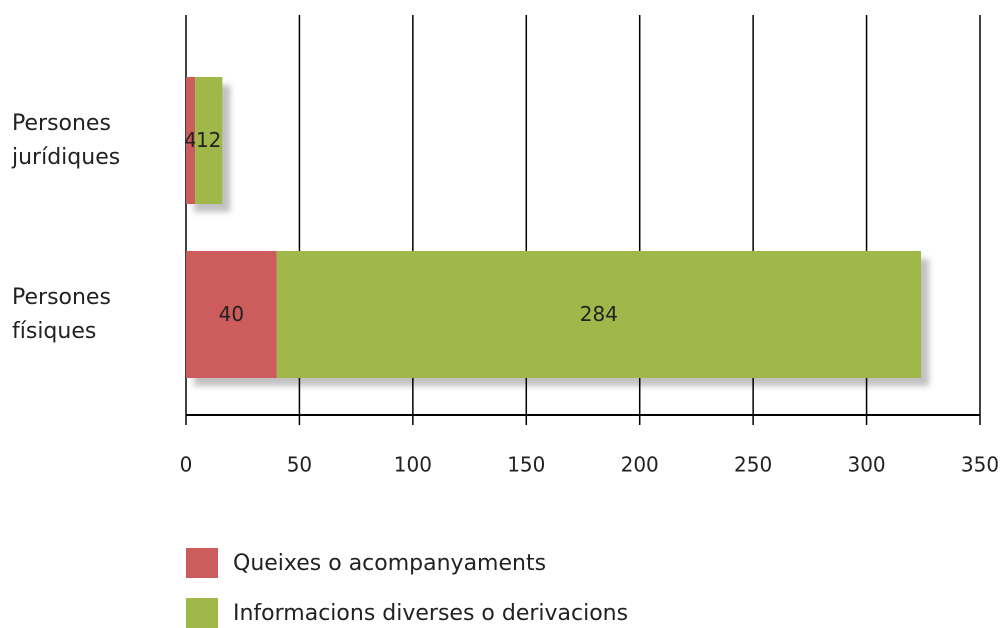 The height and width of the screenshot is (628, 1004). Describe the element at coordinates (980, 465) in the screenshot. I see `x-tick-label: 350` at that location.